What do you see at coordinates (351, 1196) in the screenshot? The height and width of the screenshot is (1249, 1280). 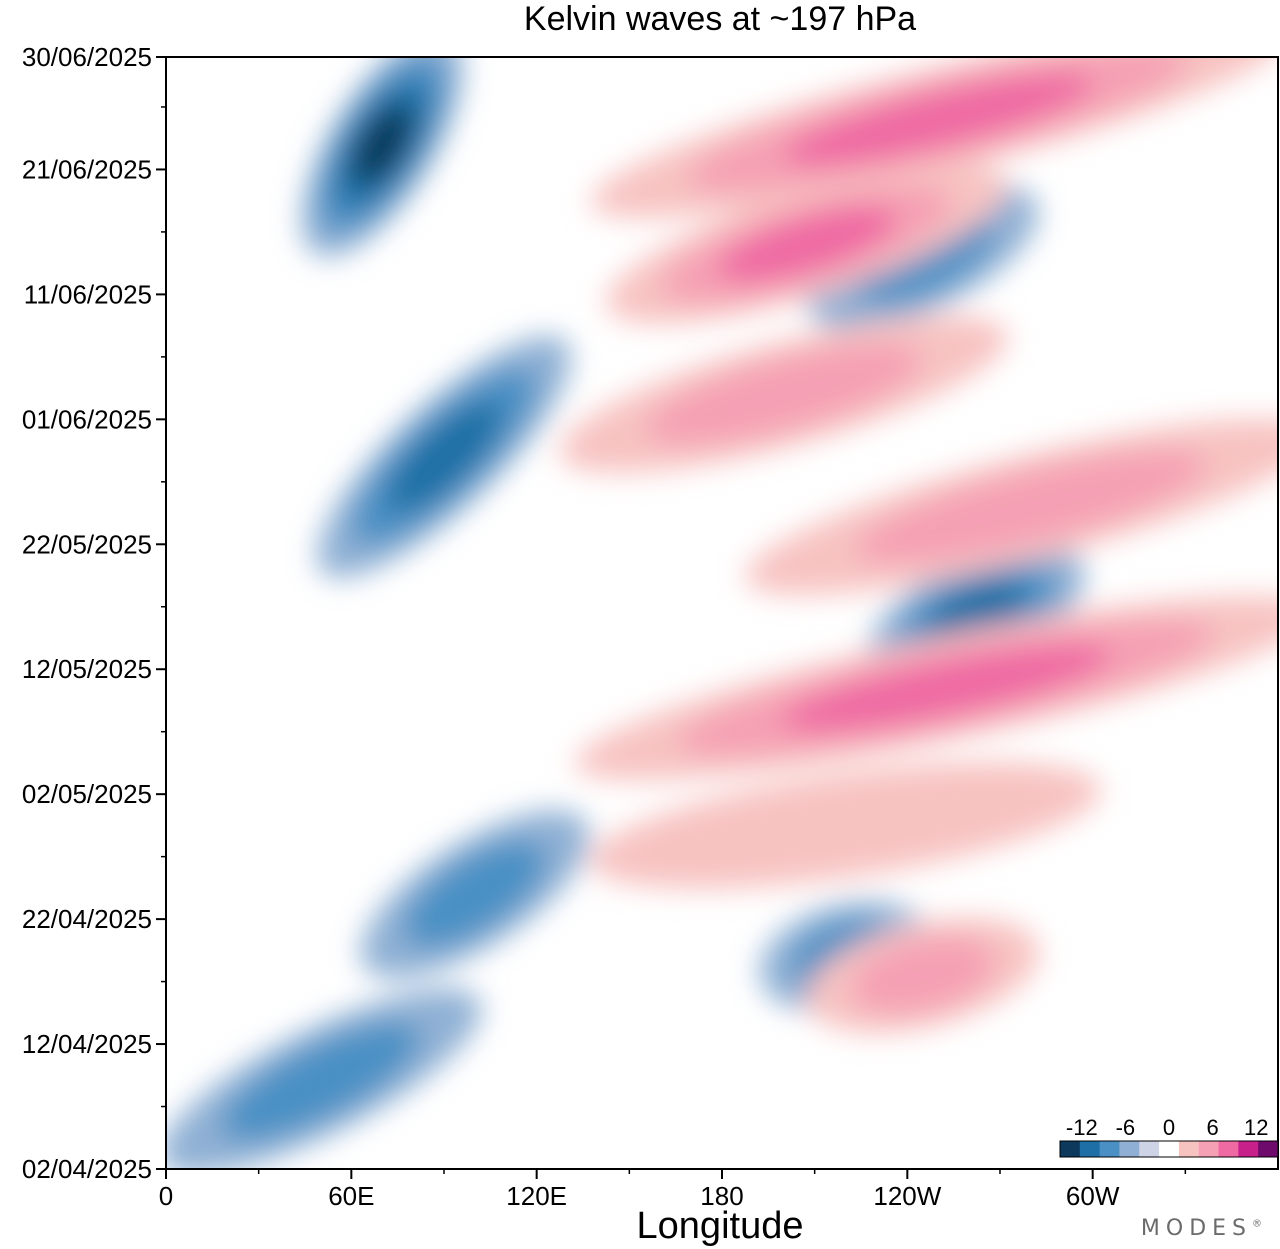 I see `x-tick-label: 60E` at bounding box center [351, 1196].